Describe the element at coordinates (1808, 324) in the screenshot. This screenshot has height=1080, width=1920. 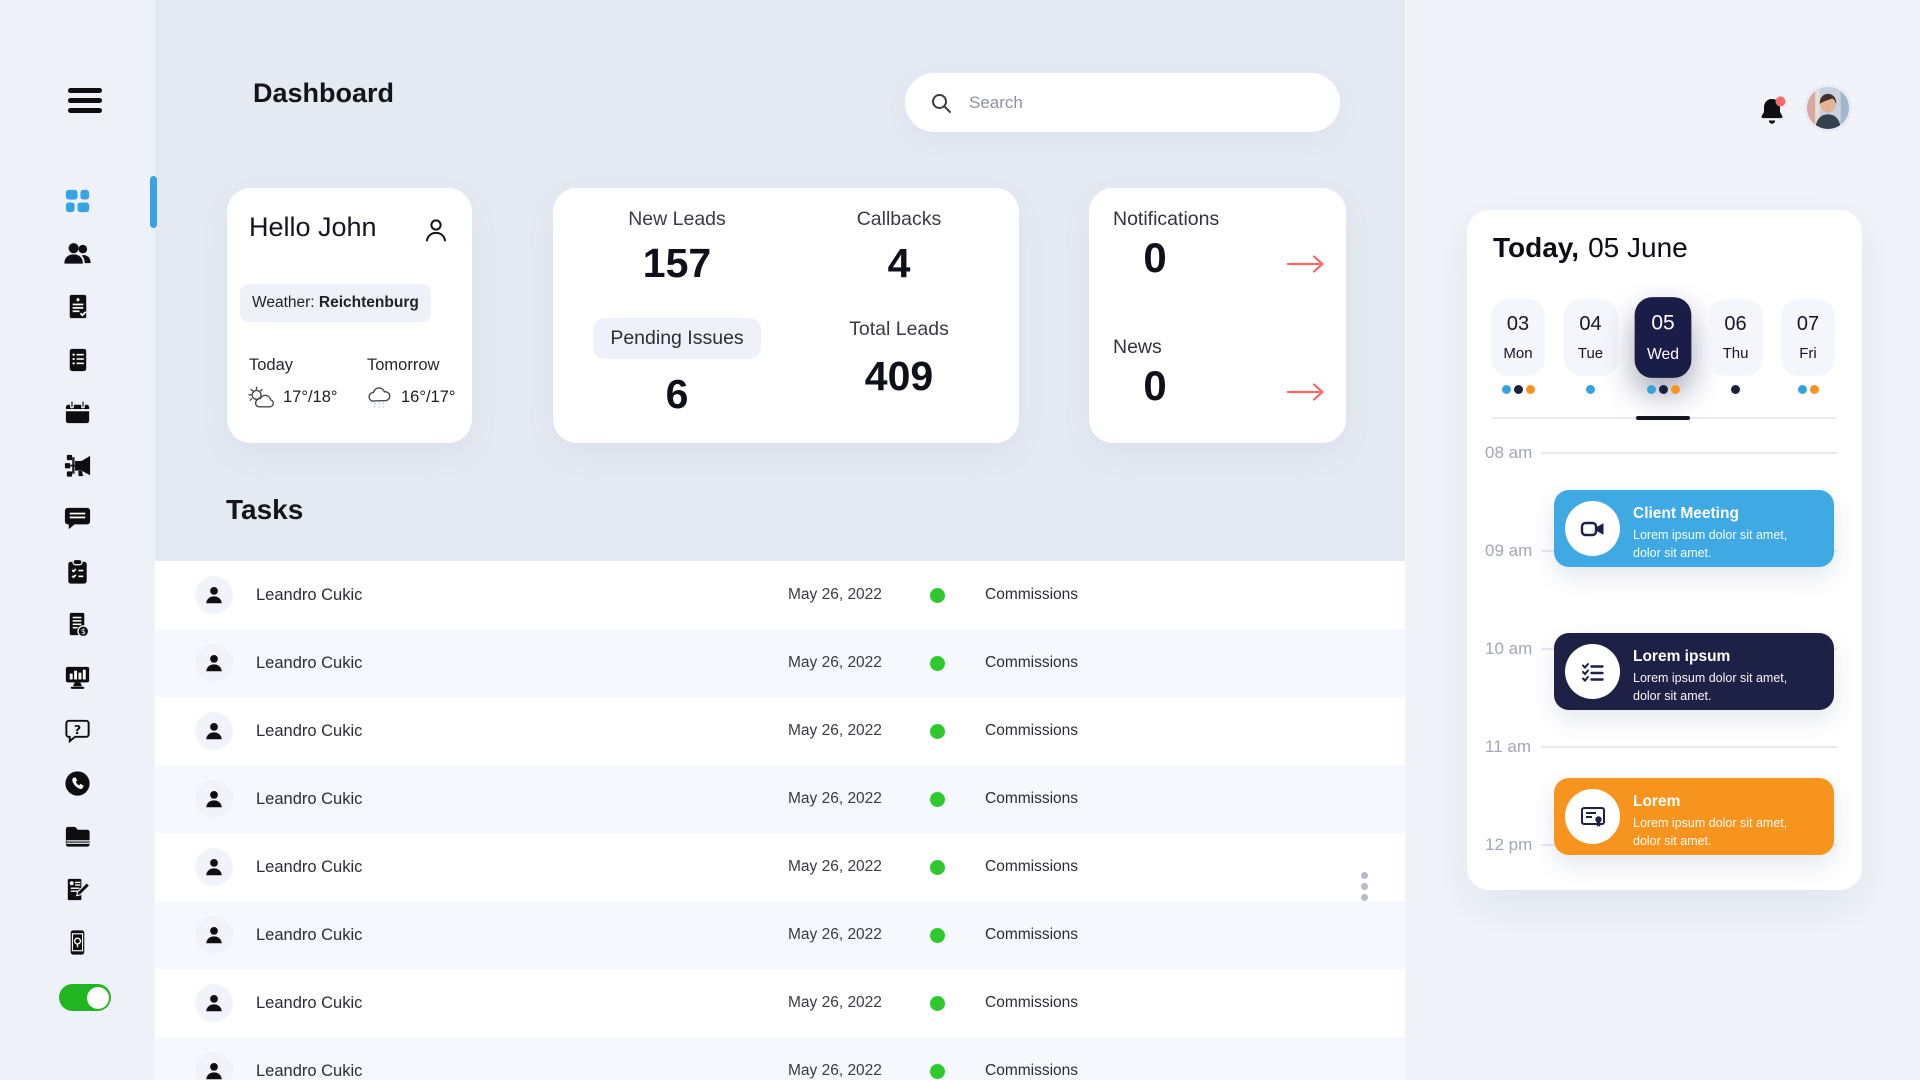
I see `day-number: 07` at that location.